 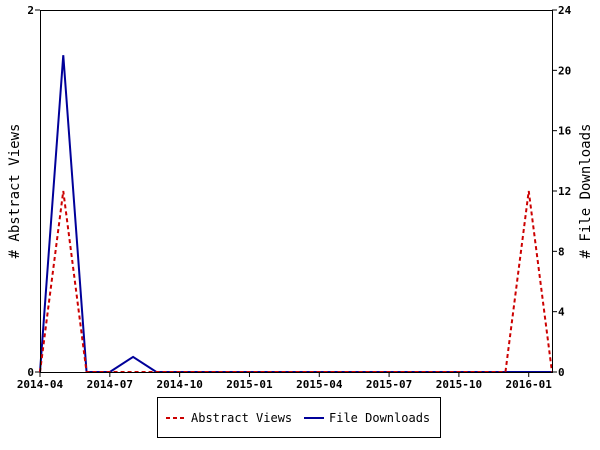 What do you see at coordinates (389, 384) in the screenshot?
I see `x-tick-label-2015-07: 2015-07` at bounding box center [389, 384].